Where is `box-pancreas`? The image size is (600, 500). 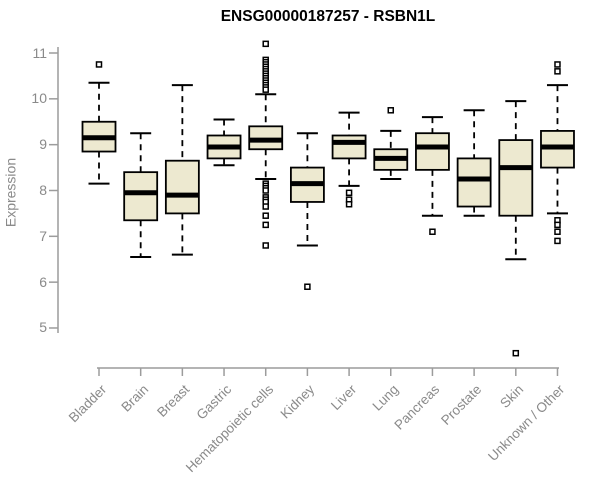 box-pancreas is located at coordinates (432, 151).